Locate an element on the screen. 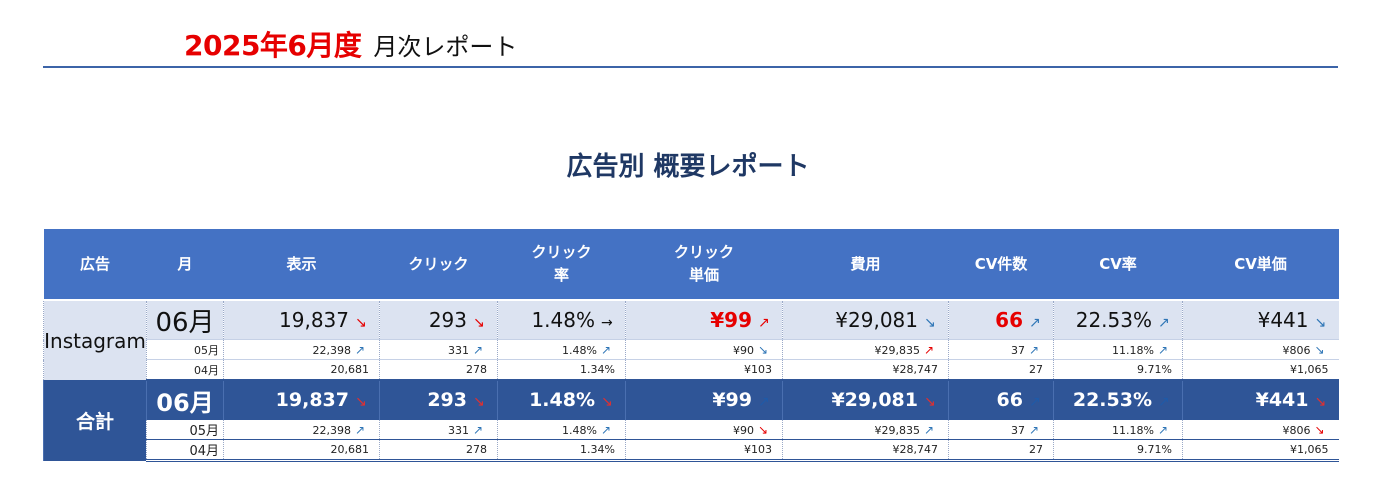  col-header-ad: 広告 is located at coordinates (95, 264).